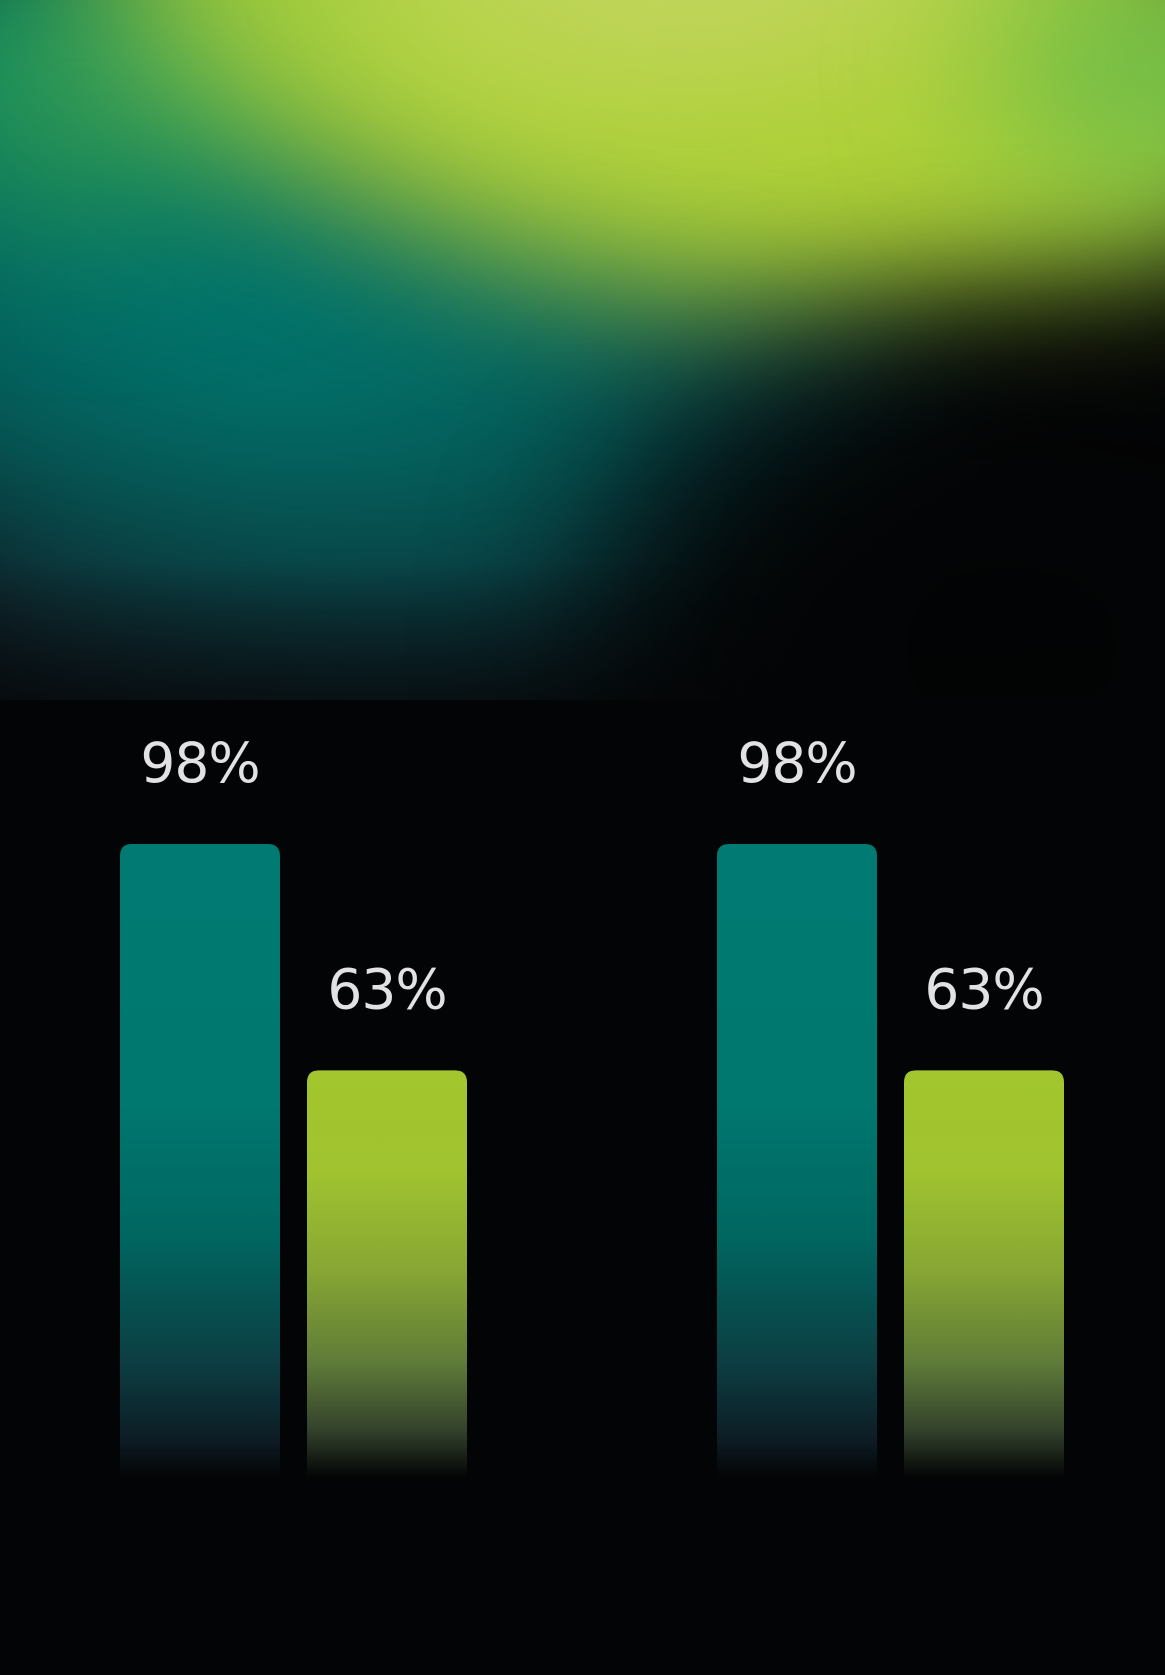 The width and height of the screenshot is (1165, 1675). What do you see at coordinates (983, 989) in the screenshot?
I see `data-label-group-2-bar-2: 63%` at bounding box center [983, 989].